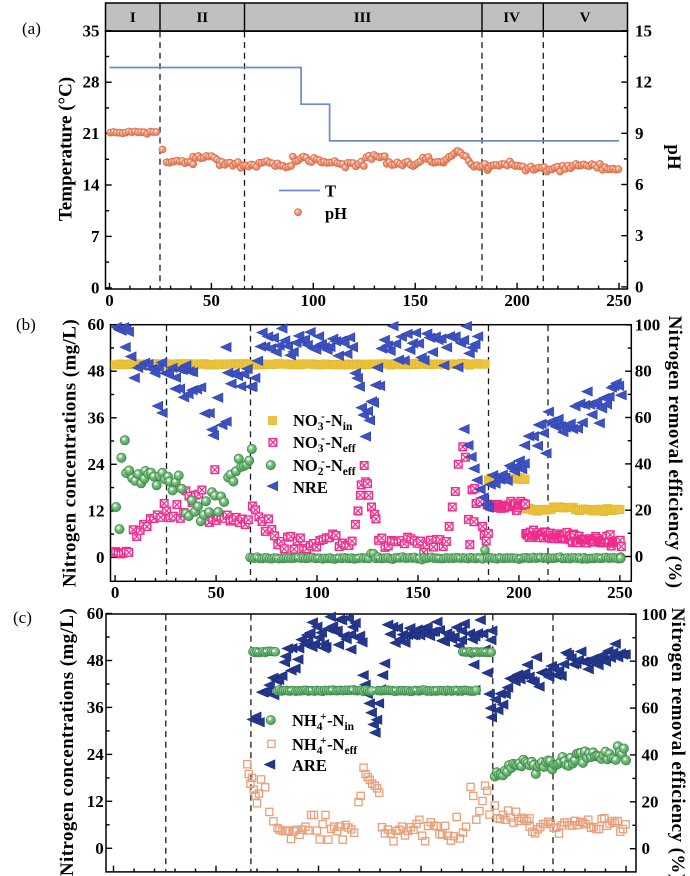 The image size is (690, 876). I want to click on svg-text: (b), so click(26, 324).